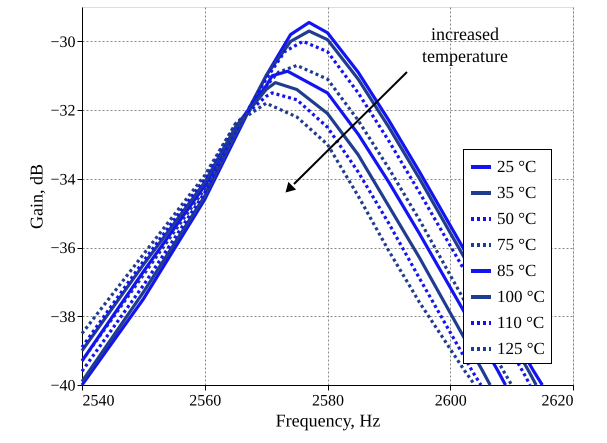 The width and height of the screenshot is (607, 443). I want to click on legend-label: 125 °C, so click(521, 348).